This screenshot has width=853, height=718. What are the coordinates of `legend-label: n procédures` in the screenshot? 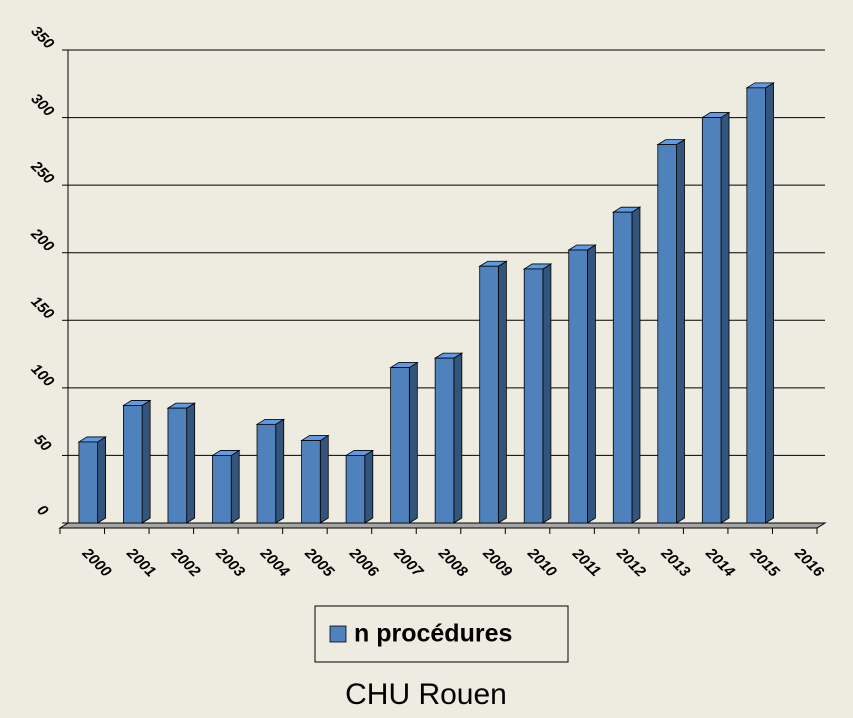 It's located at (433, 634).